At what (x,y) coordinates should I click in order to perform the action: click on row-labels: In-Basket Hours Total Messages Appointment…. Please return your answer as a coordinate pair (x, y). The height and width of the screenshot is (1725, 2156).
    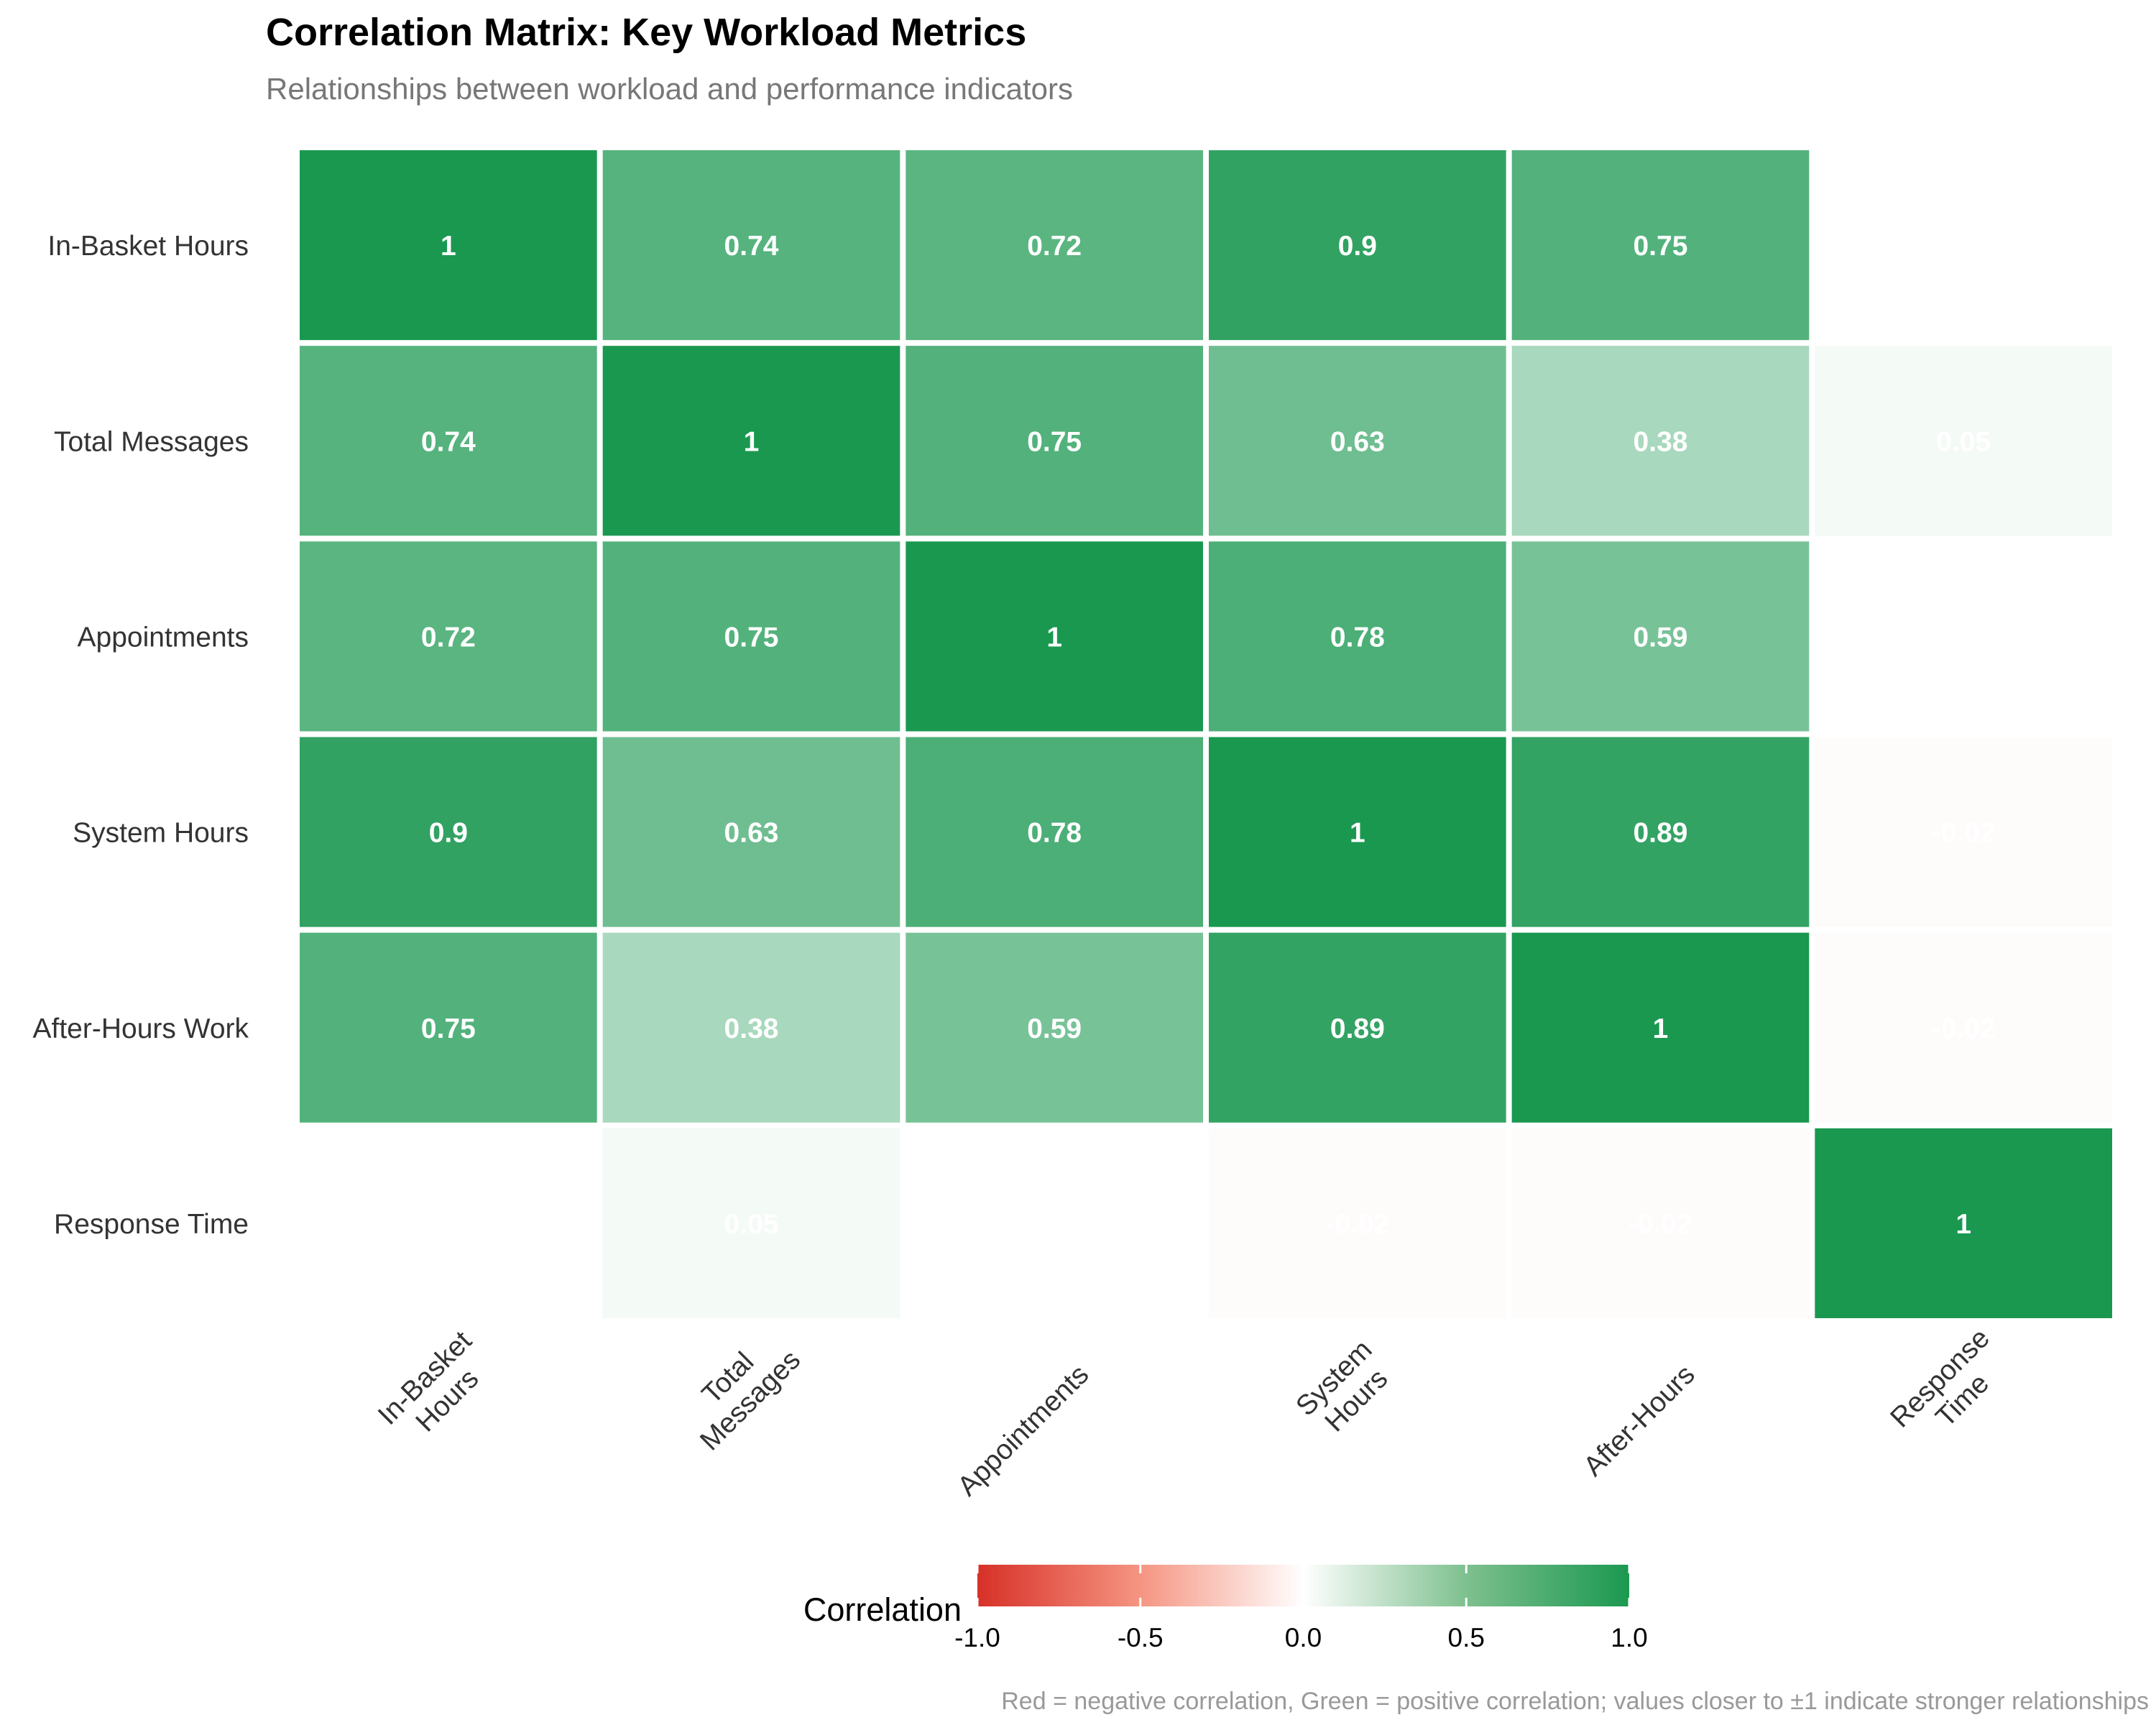
    Looking at the image, I should click on (141, 735).